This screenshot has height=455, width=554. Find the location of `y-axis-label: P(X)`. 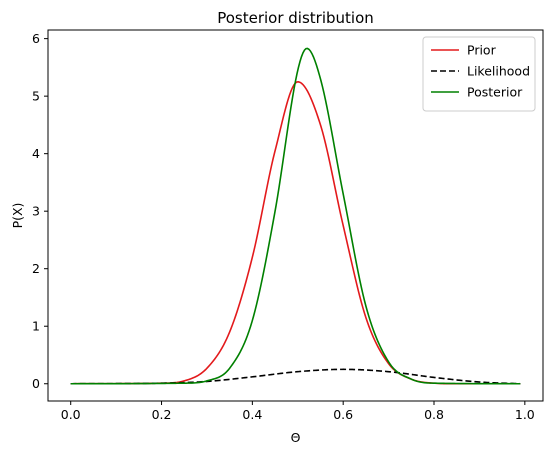

y-axis-label: P(X) is located at coordinates (17, 216).